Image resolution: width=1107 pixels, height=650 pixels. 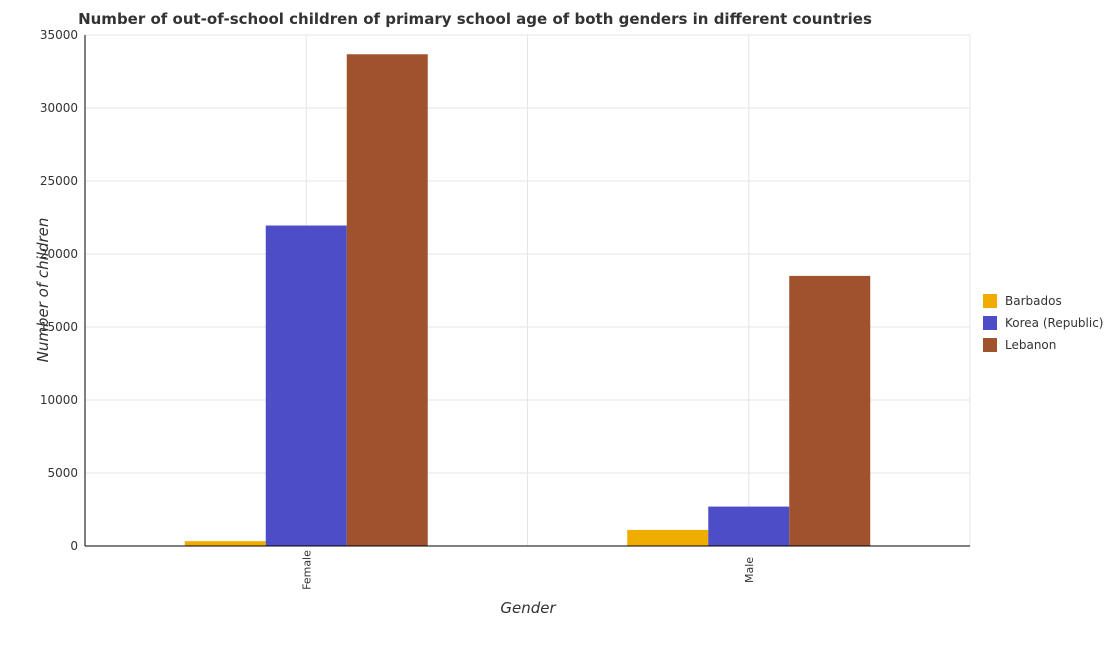 What do you see at coordinates (225, 543) in the screenshot?
I see `bar-barbados-female` at bounding box center [225, 543].